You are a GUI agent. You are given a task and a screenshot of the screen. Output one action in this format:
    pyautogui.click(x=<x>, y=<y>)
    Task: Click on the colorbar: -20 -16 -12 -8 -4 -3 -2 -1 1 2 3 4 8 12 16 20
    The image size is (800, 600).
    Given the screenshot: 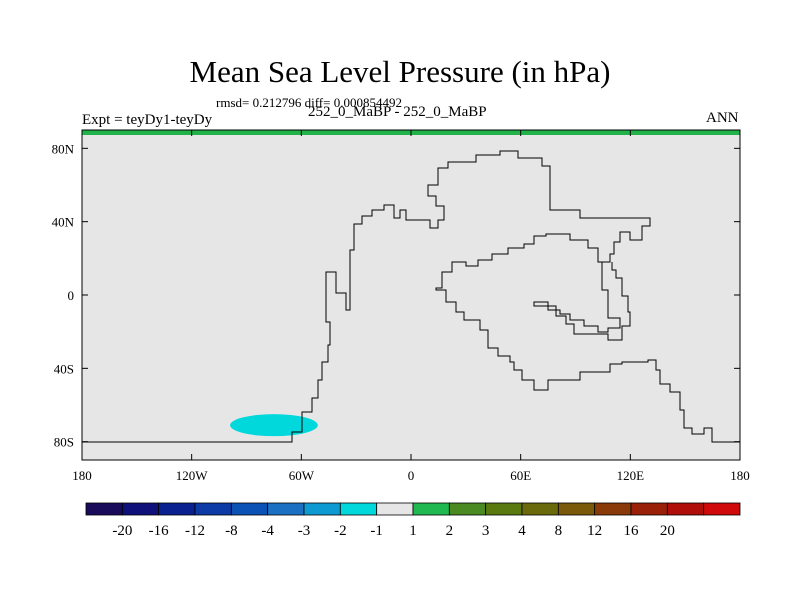 What is the action you would take?
    pyautogui.click(x=413, y=520)
    